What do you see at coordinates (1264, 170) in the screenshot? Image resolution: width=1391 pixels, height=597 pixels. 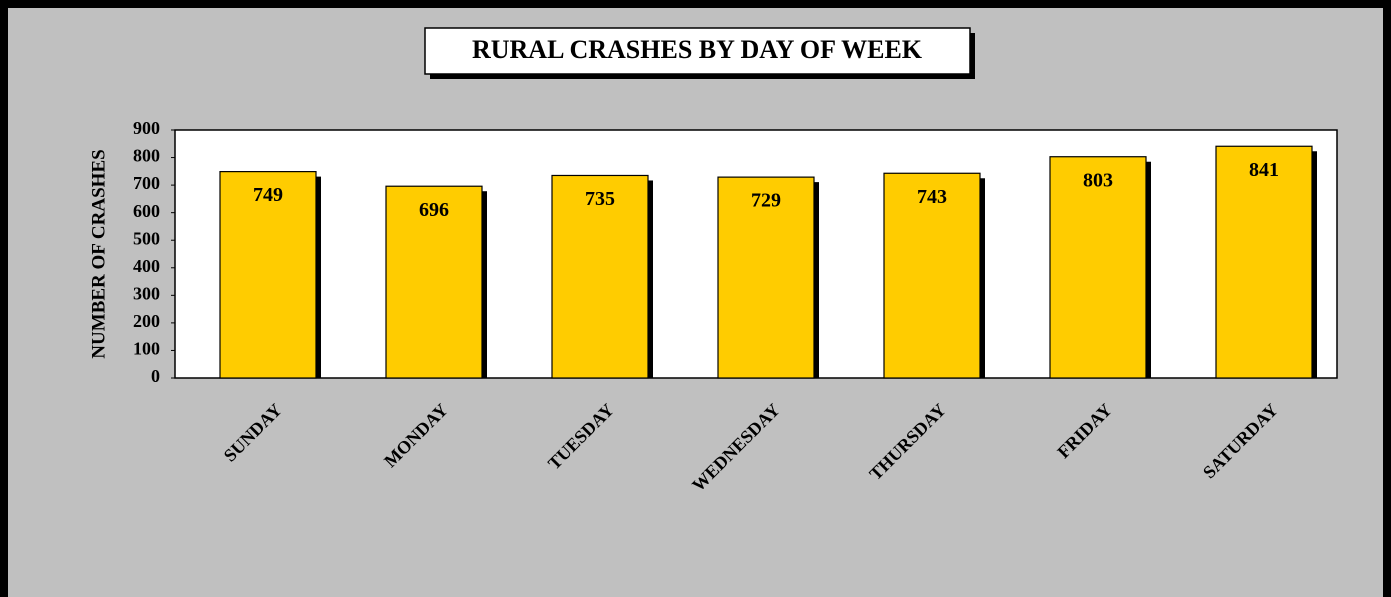 I see `value-label: 841` at bounding box center [1264, 170].